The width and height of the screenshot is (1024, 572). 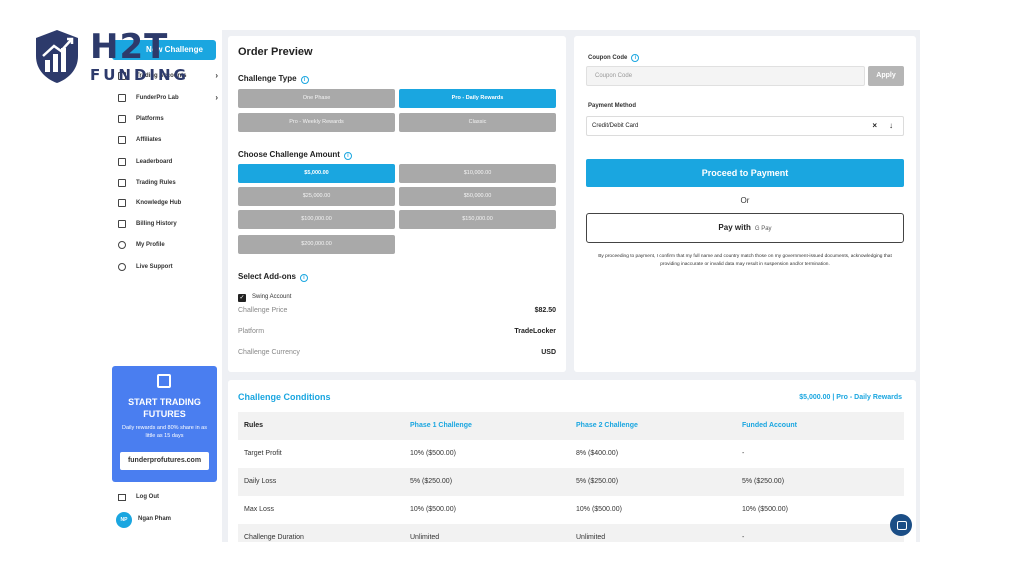 What do you see at coordinates (122, 183) in the screenshot?
I see `rules-icon` at bounding box center [122, 183].